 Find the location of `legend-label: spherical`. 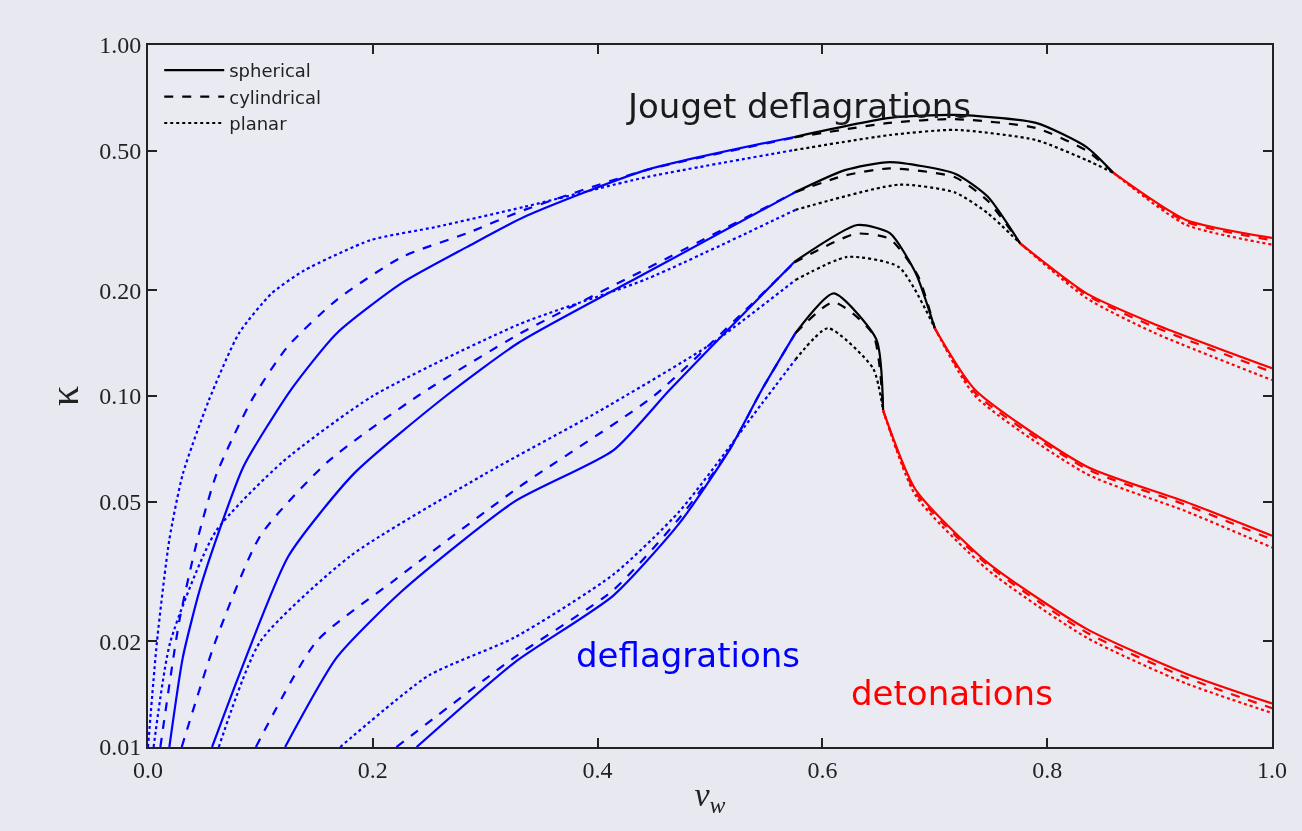

legend-label: spherical is located at coordinates (270, 71).